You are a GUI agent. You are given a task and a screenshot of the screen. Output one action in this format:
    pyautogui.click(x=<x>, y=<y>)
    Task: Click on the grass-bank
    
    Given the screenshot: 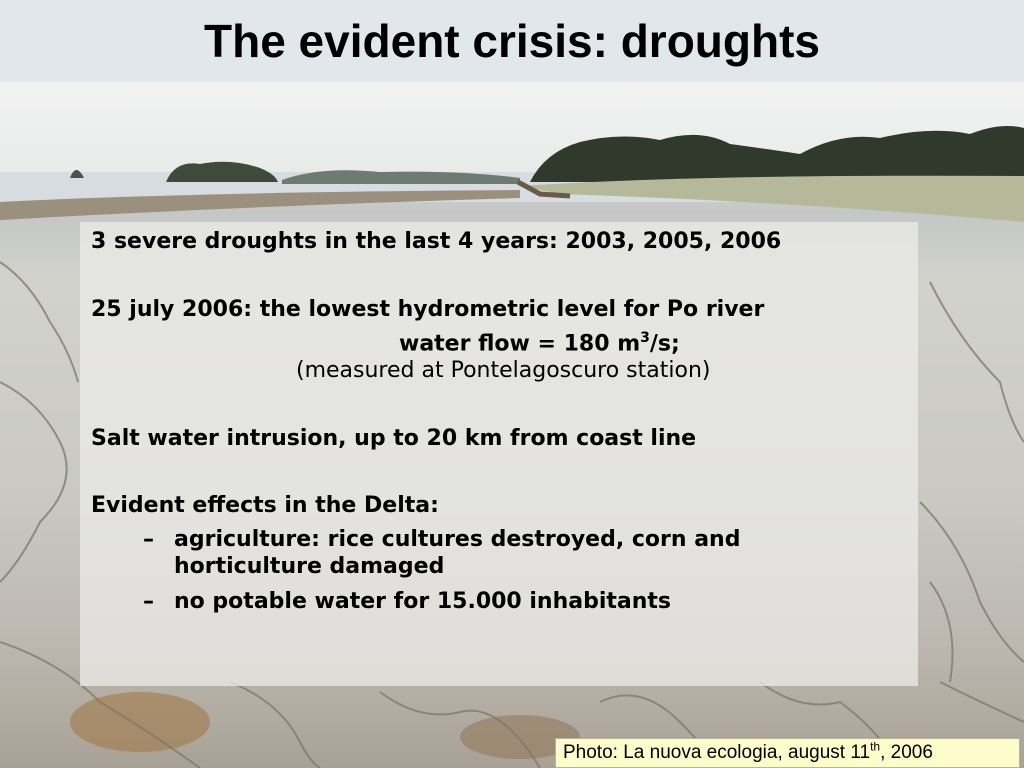 What is the action you would take?
    pyautogui.click(x=772, y=198)
    